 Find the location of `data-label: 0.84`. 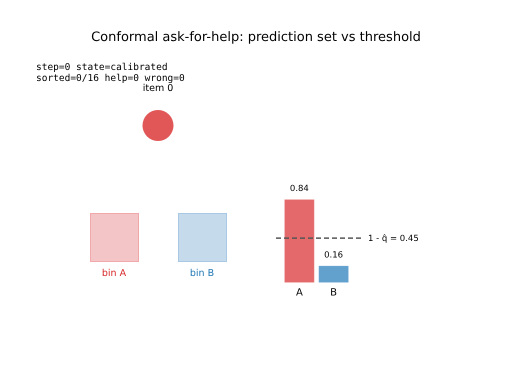

data-label: 0.84 is located at coordinates (299, 189).